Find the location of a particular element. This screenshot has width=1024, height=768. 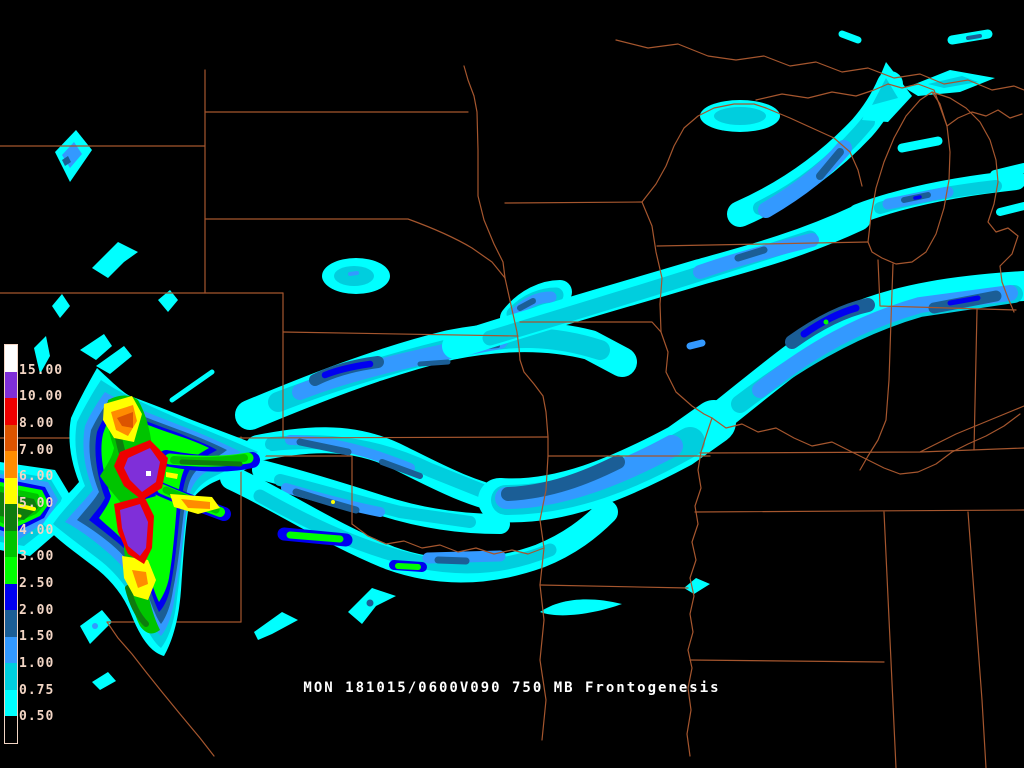

colorbar-label: 2.00 is located at coordinates (37, 610).